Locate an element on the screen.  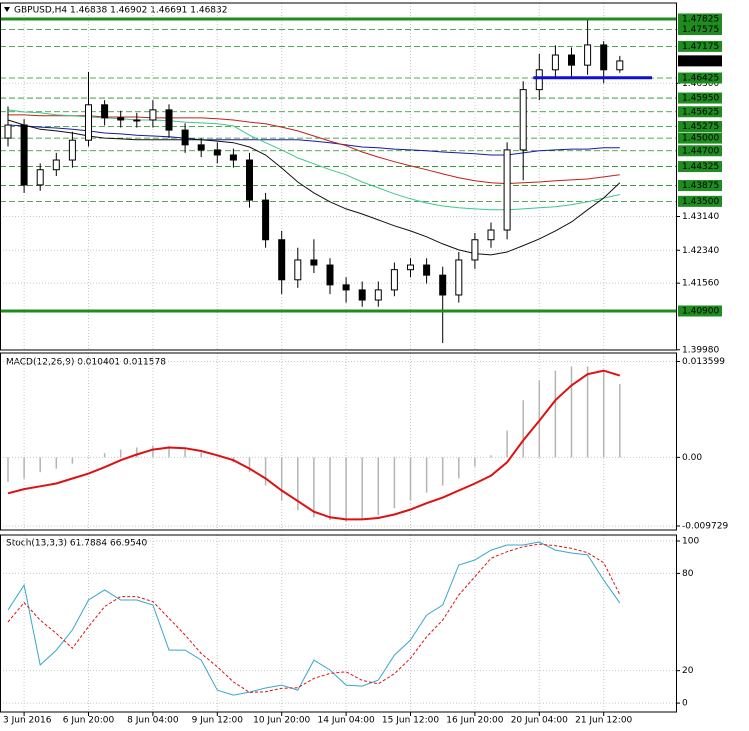
key-level-label: 1.40900 is located at coordinates (700, 311).